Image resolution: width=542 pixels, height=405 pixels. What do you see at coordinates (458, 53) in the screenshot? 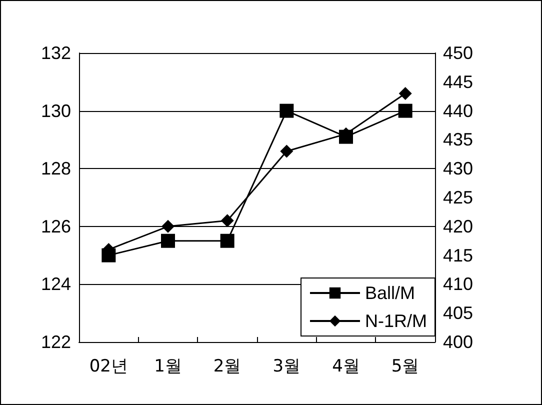
I see `y2-tick-label: 450` at bounding box center [458, 53].